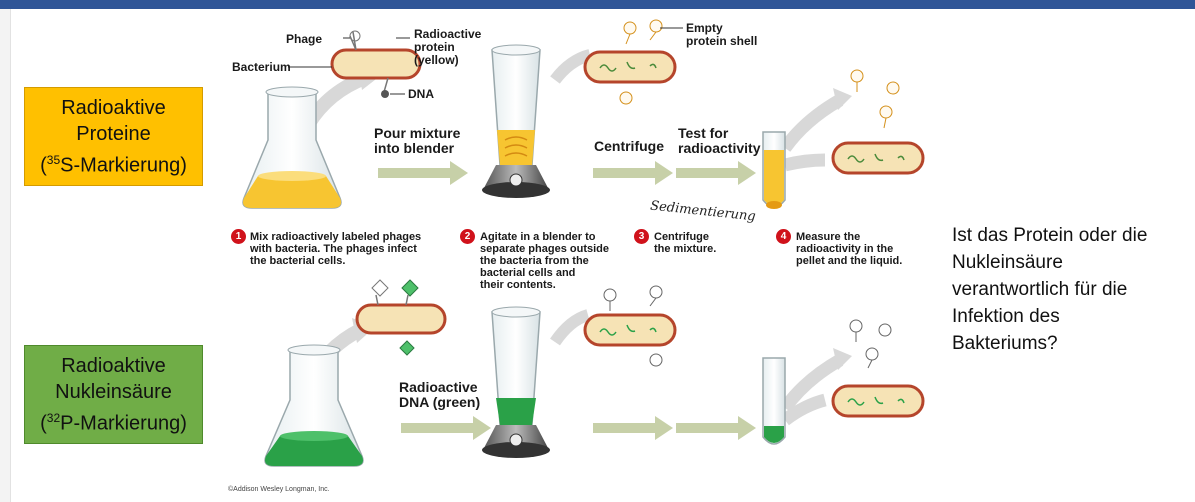  What do you see at coordinates (719, 140) in the screenshot?
I see `label-test-radioactivity: Test for radioactivity` at bounding box center [719, 140].